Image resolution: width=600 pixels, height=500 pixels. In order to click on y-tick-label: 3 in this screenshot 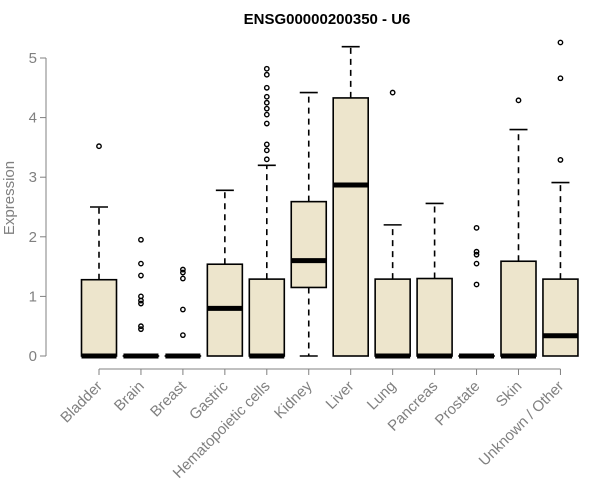, I will do `click(33, 177)`.